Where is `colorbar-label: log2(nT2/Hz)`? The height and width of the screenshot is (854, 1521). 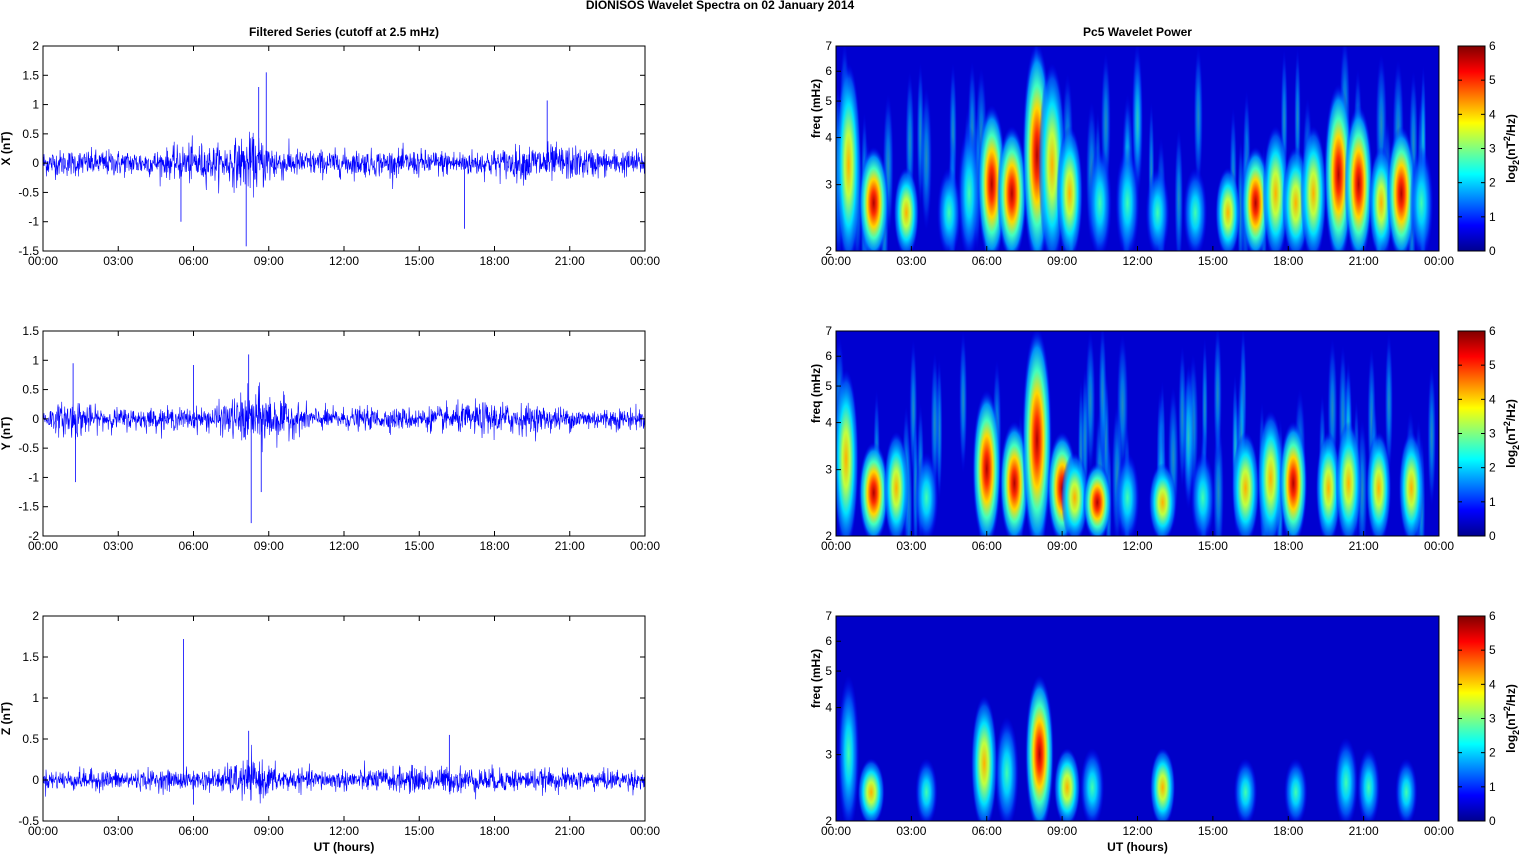 colorbar-label: log2(nT2/Hz) is located at coordinates (1511, 433).